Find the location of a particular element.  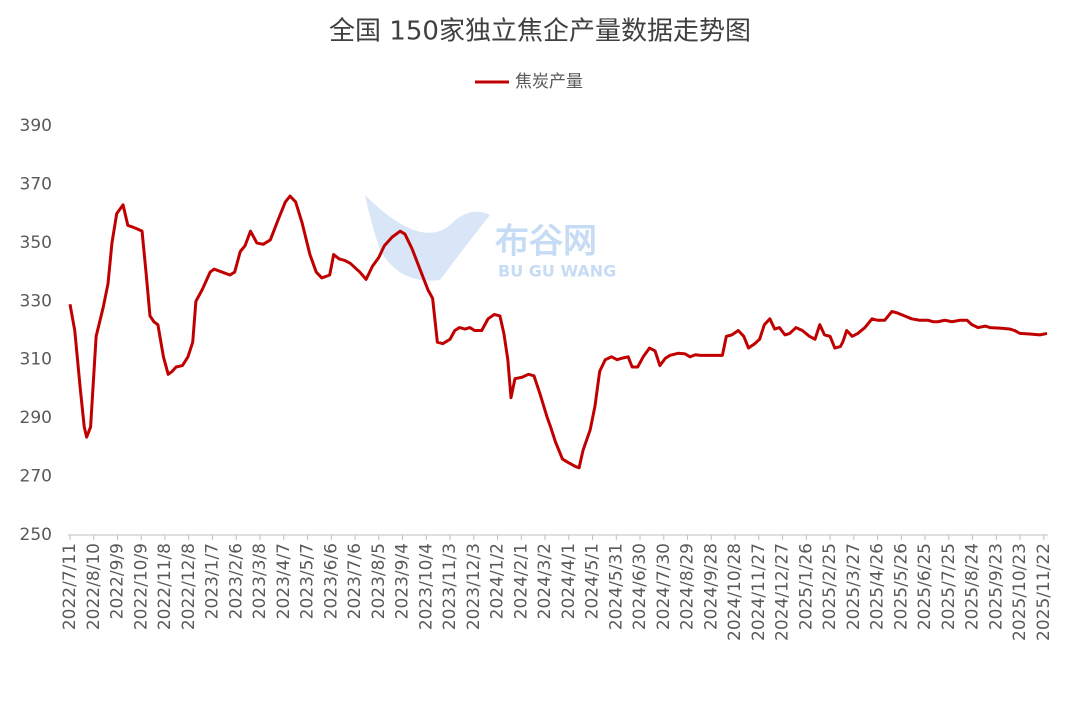

x-tick-label: 2023/10/4 is located at coordinates (426, 586).